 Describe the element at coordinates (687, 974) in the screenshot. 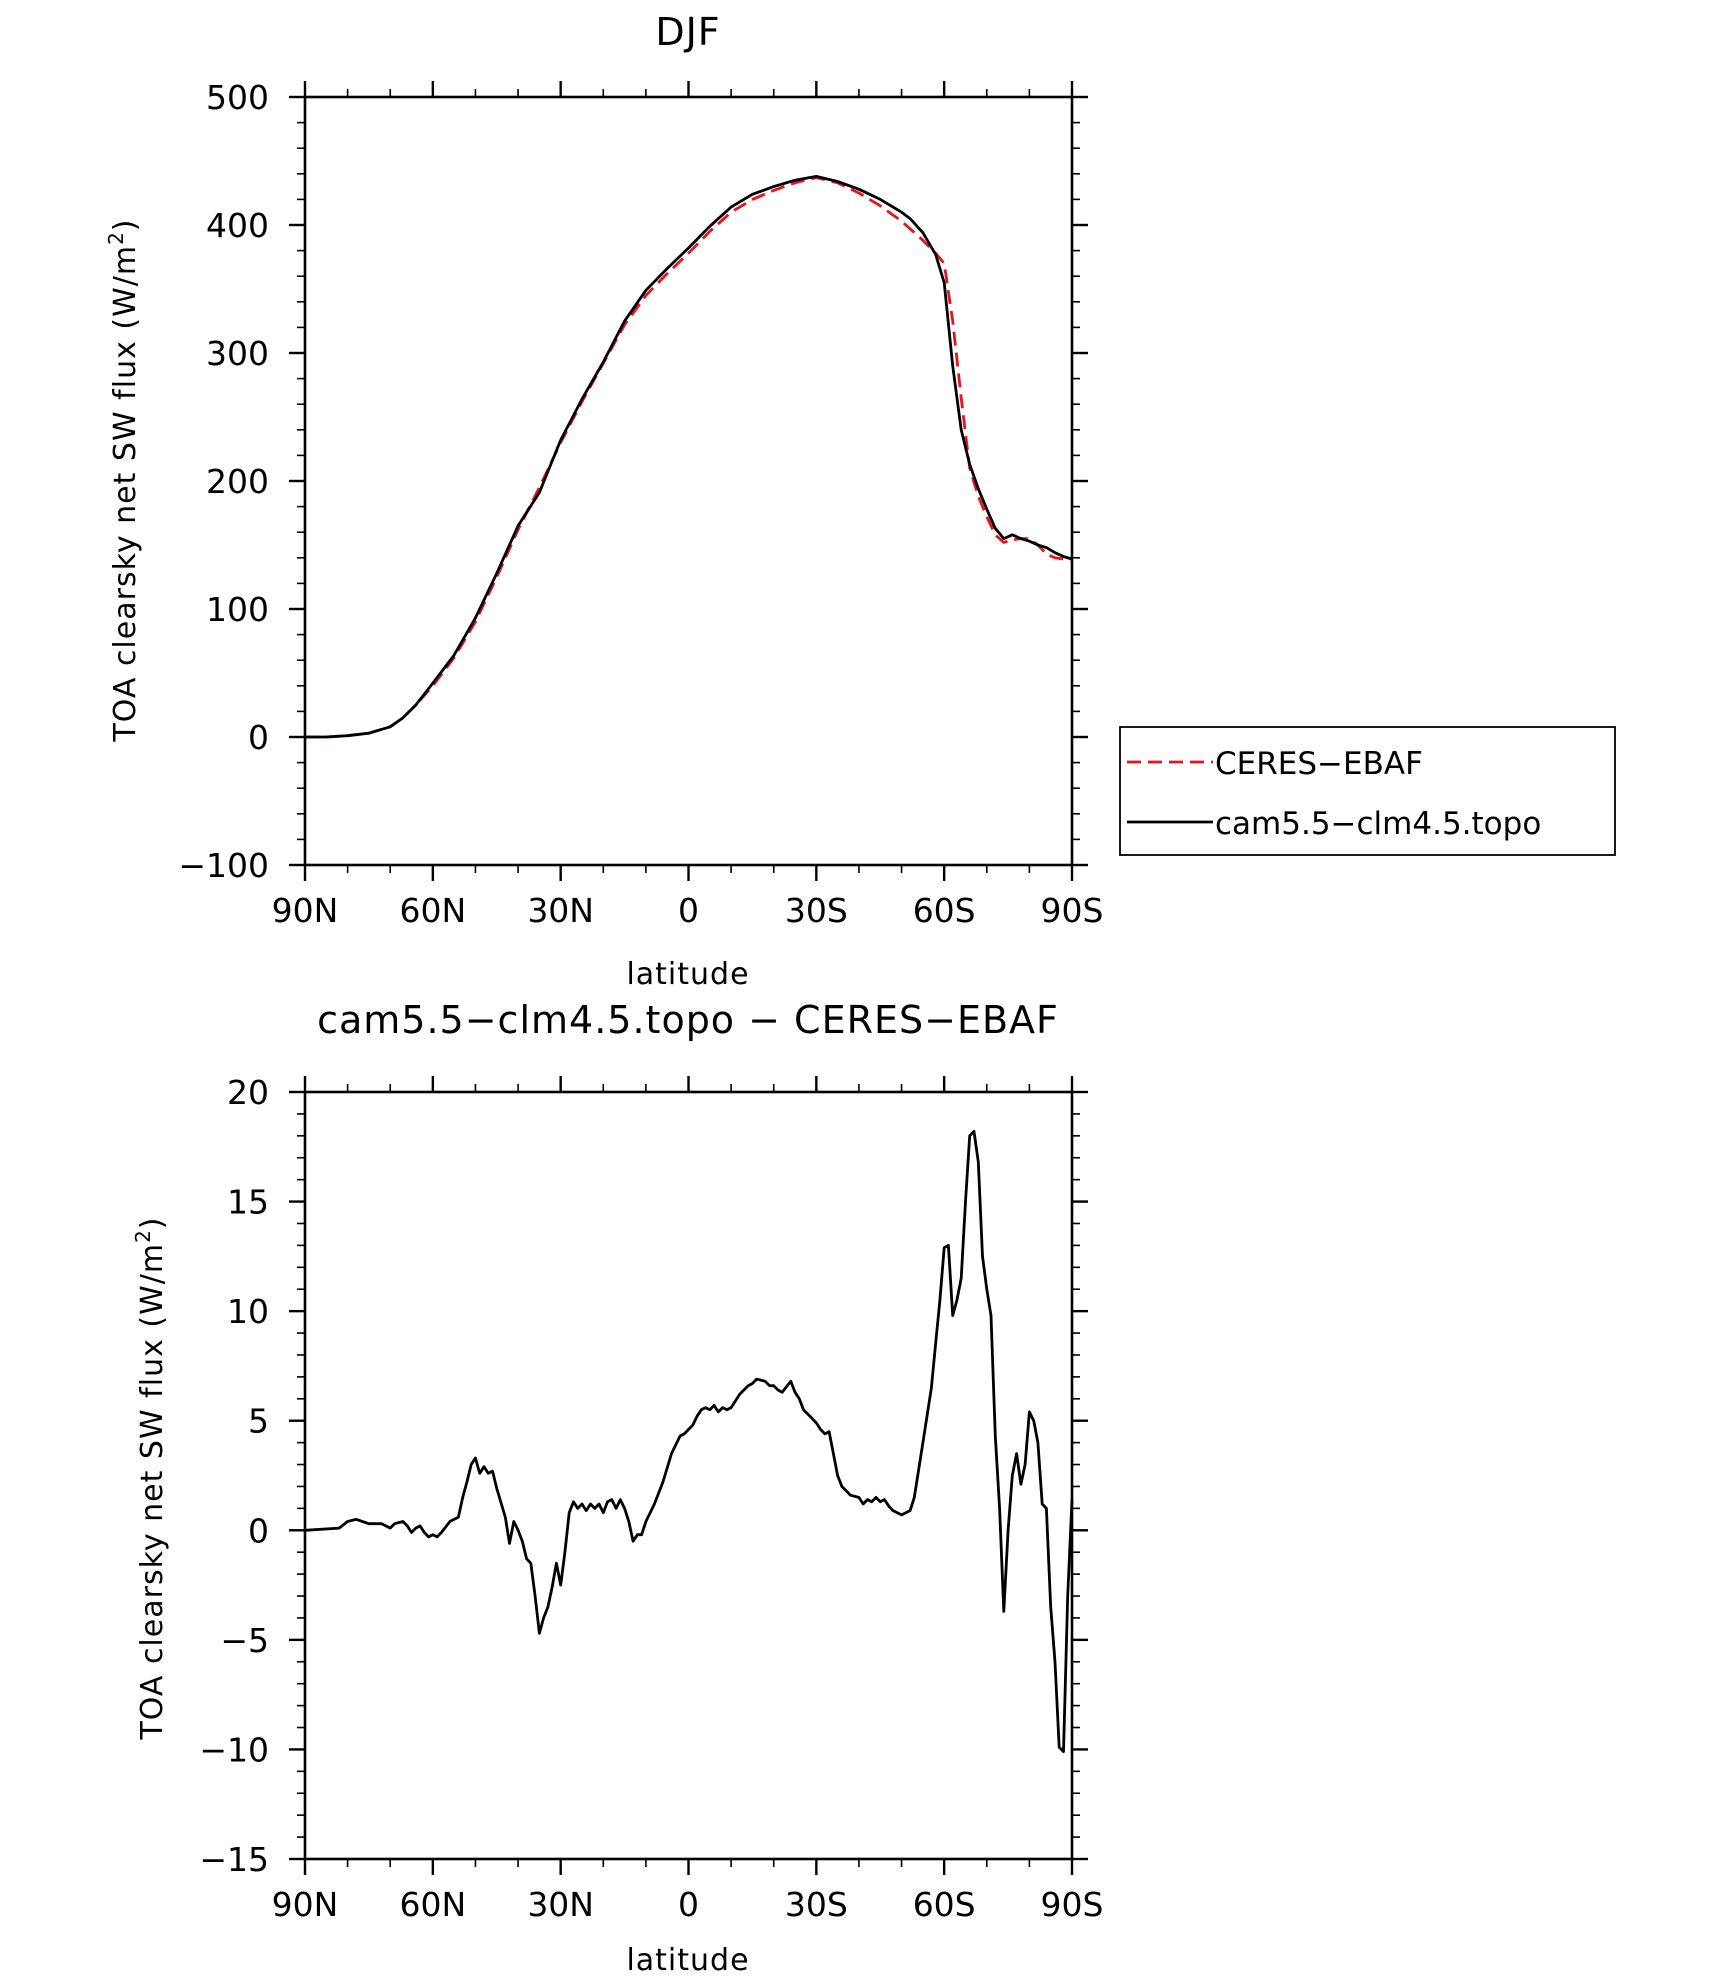

I see `top-chart-xlabel: latitude` at that location.